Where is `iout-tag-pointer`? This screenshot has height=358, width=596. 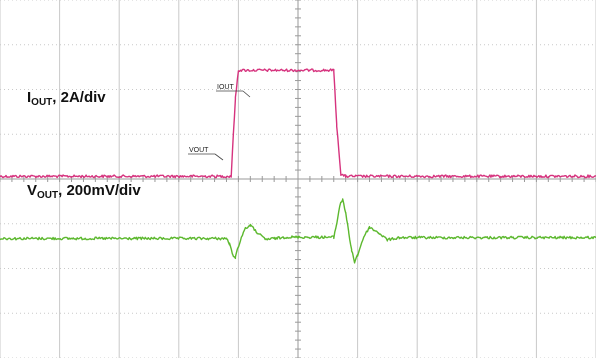
iout-tag-pointer is located at coordinates (246, 94).